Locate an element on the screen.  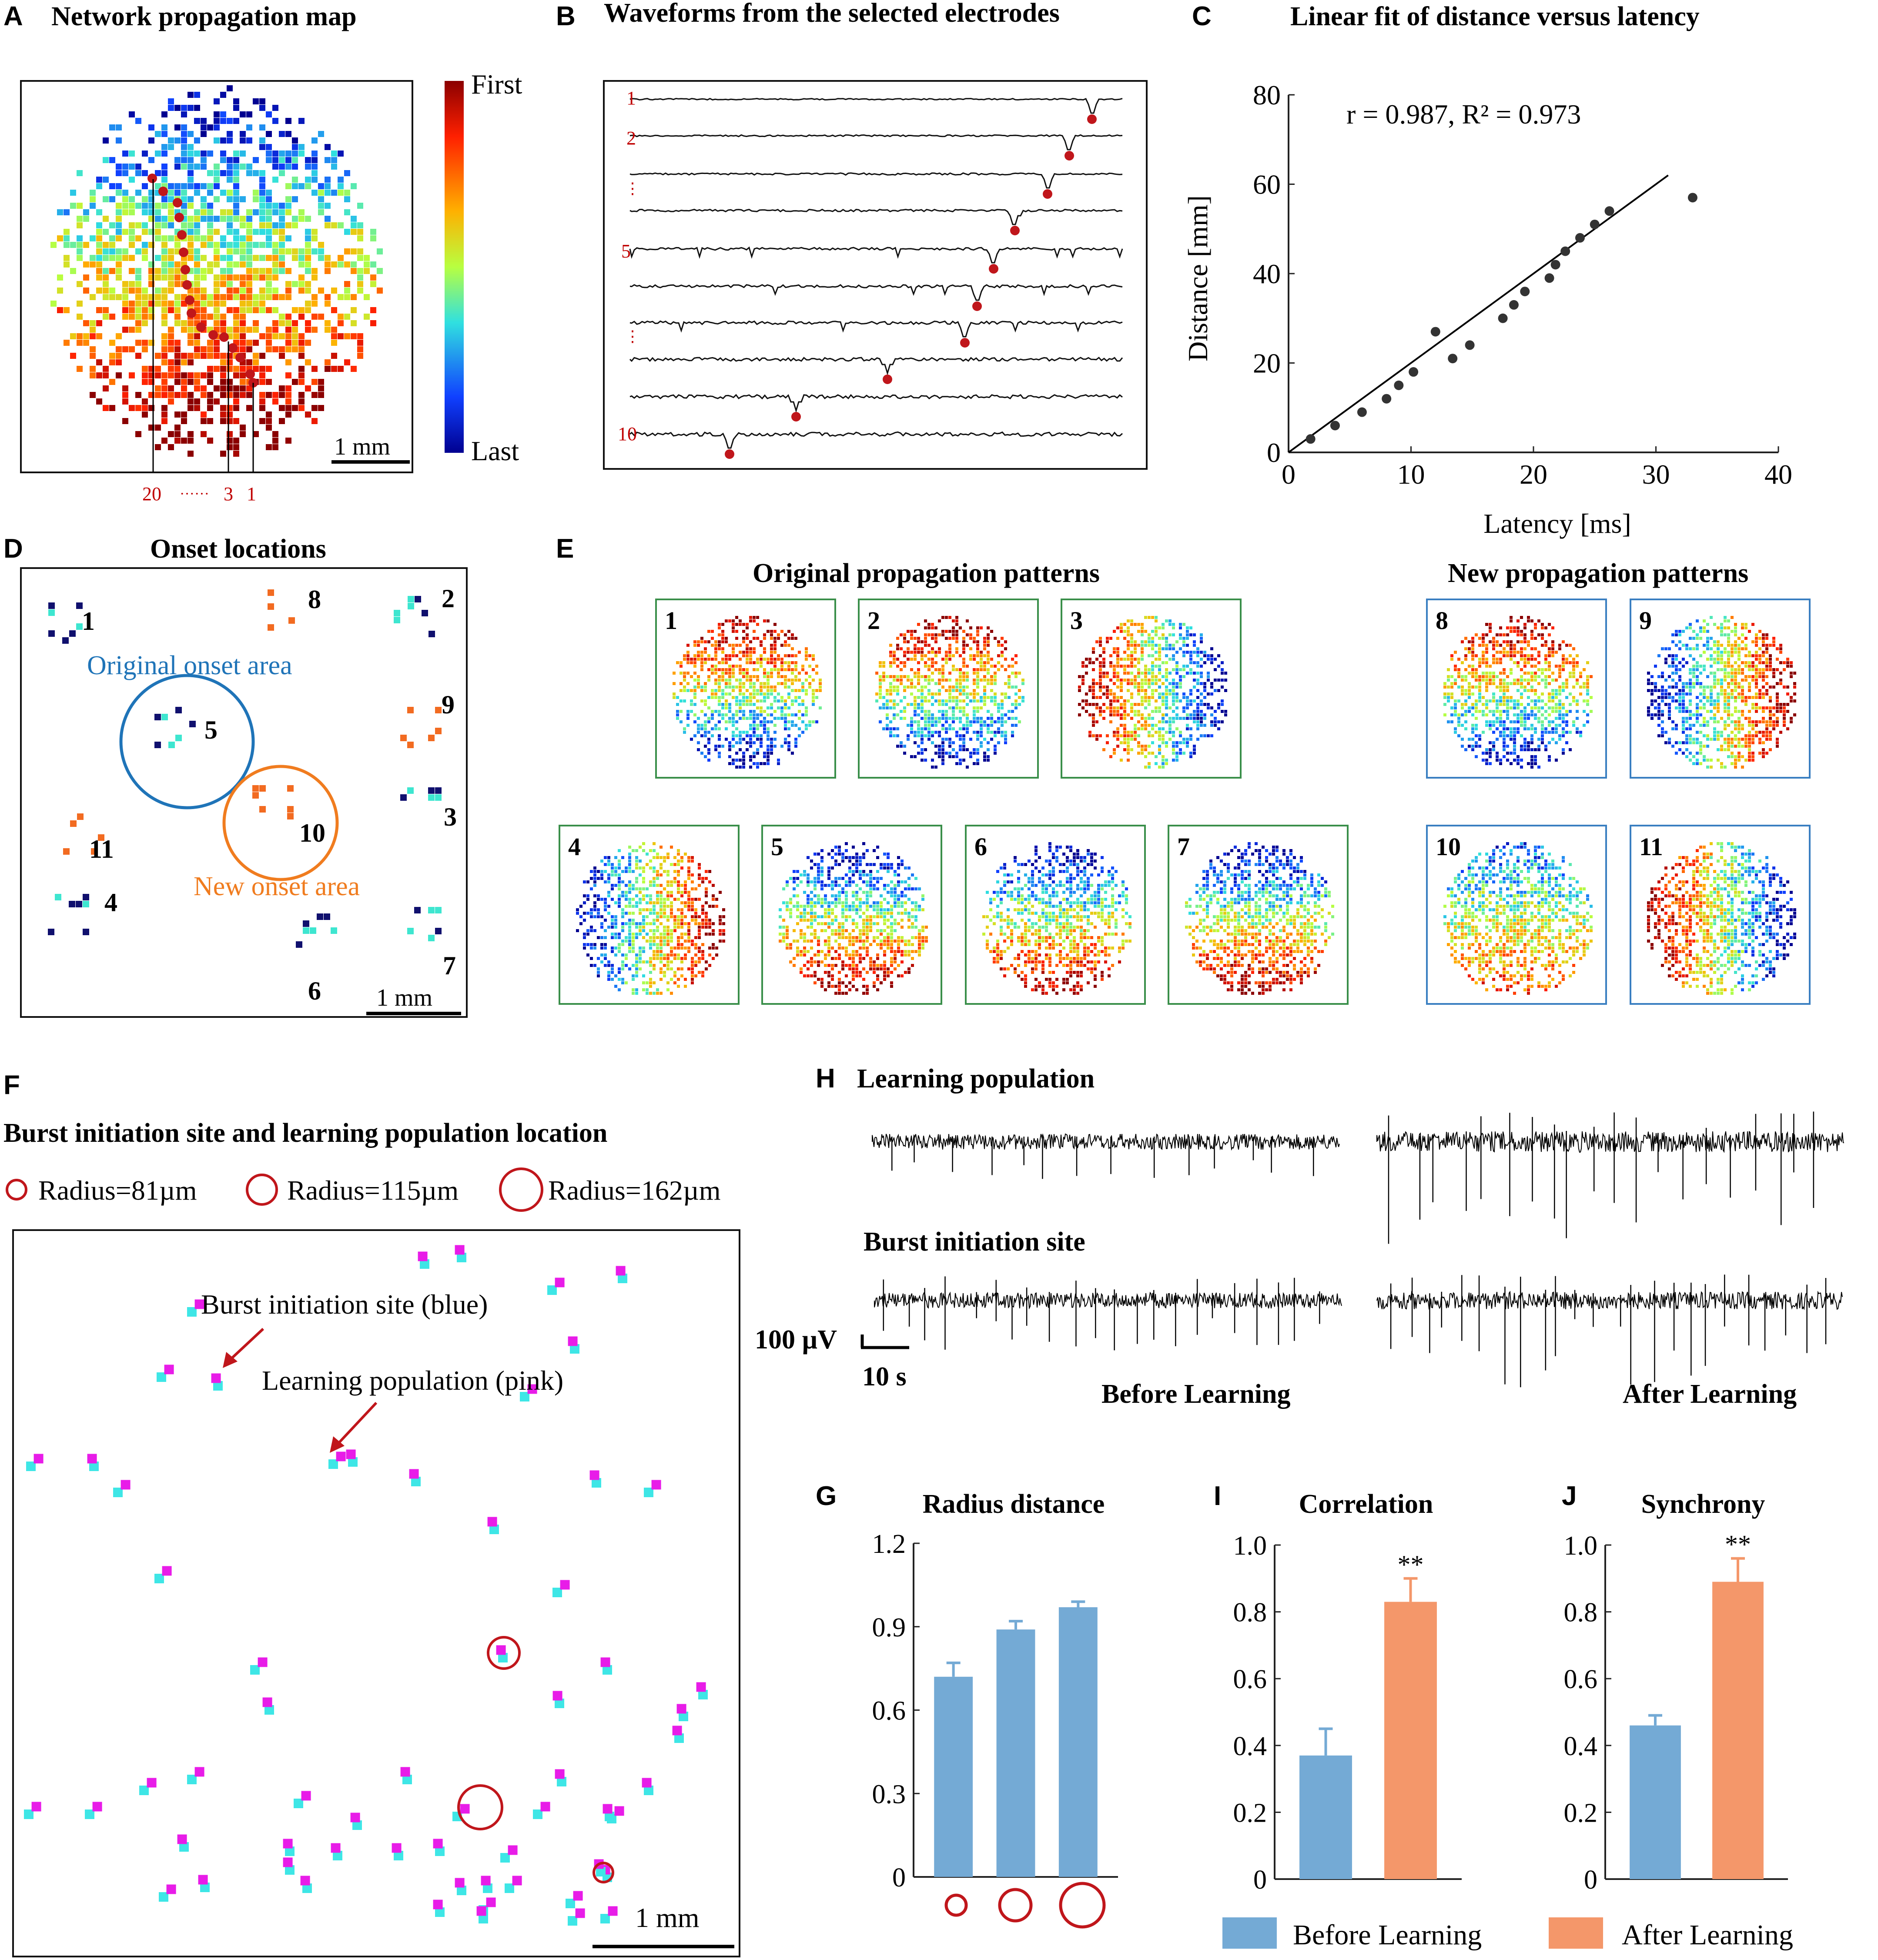
onset-electrode is located at coordinates (66, 851).